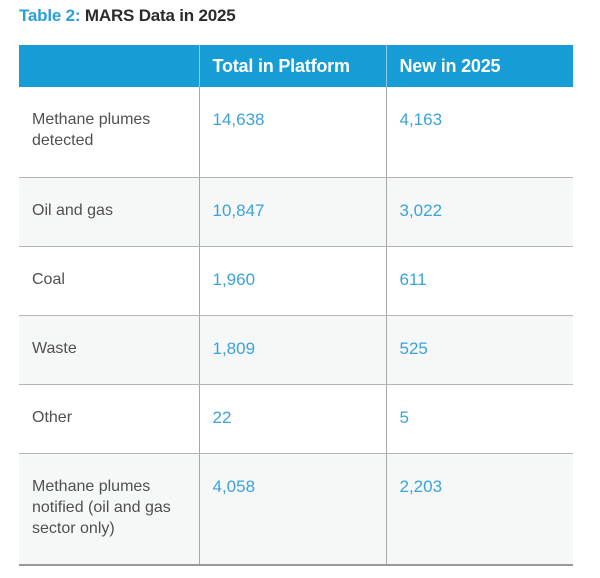  What do you see at coordinates (292, 66) in the screenshot?
I see `header-total-in-platform: Total in Platform` at bounding box center [292, 66].